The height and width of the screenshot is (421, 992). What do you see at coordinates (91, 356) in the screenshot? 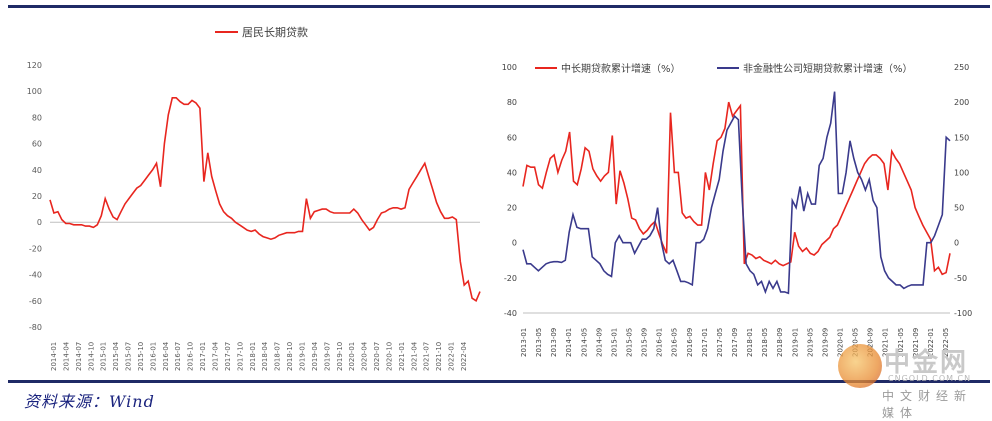
I see `x-tick-label: 2014-10` at bounding box center [91, 356].